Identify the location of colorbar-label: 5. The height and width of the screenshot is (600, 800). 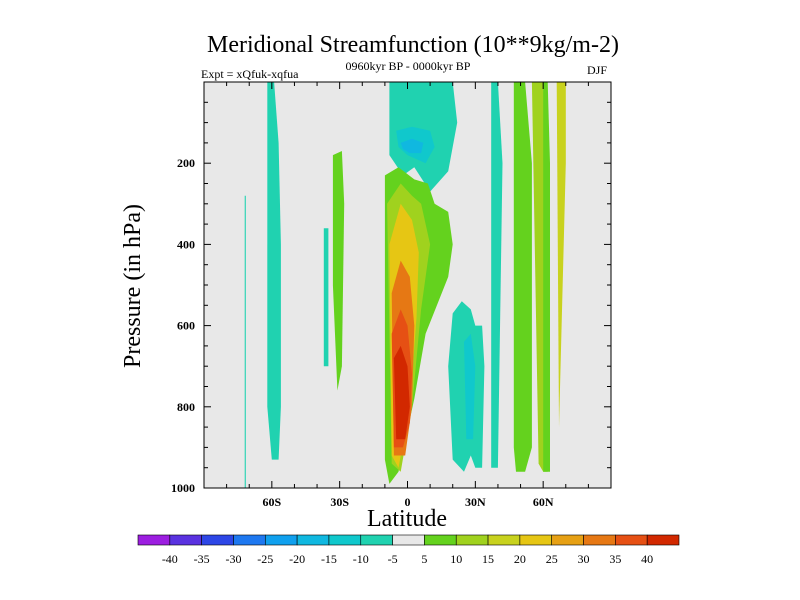
(424, 559).